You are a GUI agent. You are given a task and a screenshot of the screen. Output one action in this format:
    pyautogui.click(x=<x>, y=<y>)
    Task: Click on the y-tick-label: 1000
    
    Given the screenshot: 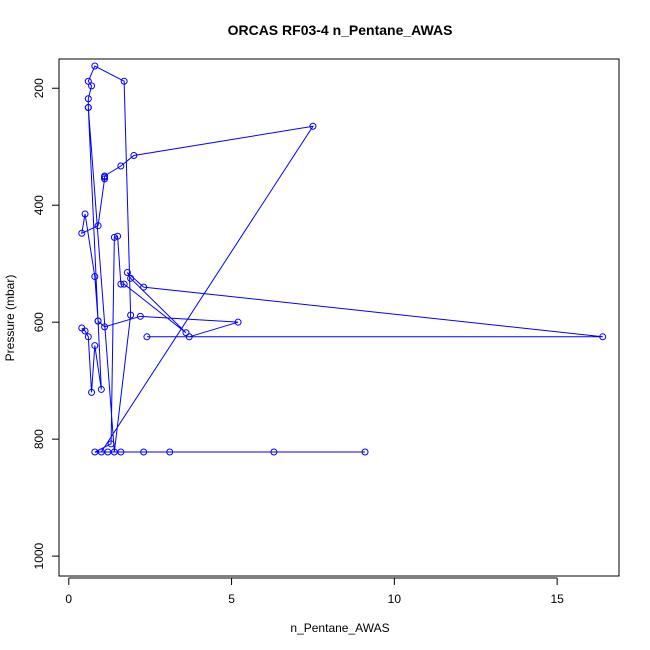 What is the action you would take?
    pyautogui.click(x=39, y=555)
    